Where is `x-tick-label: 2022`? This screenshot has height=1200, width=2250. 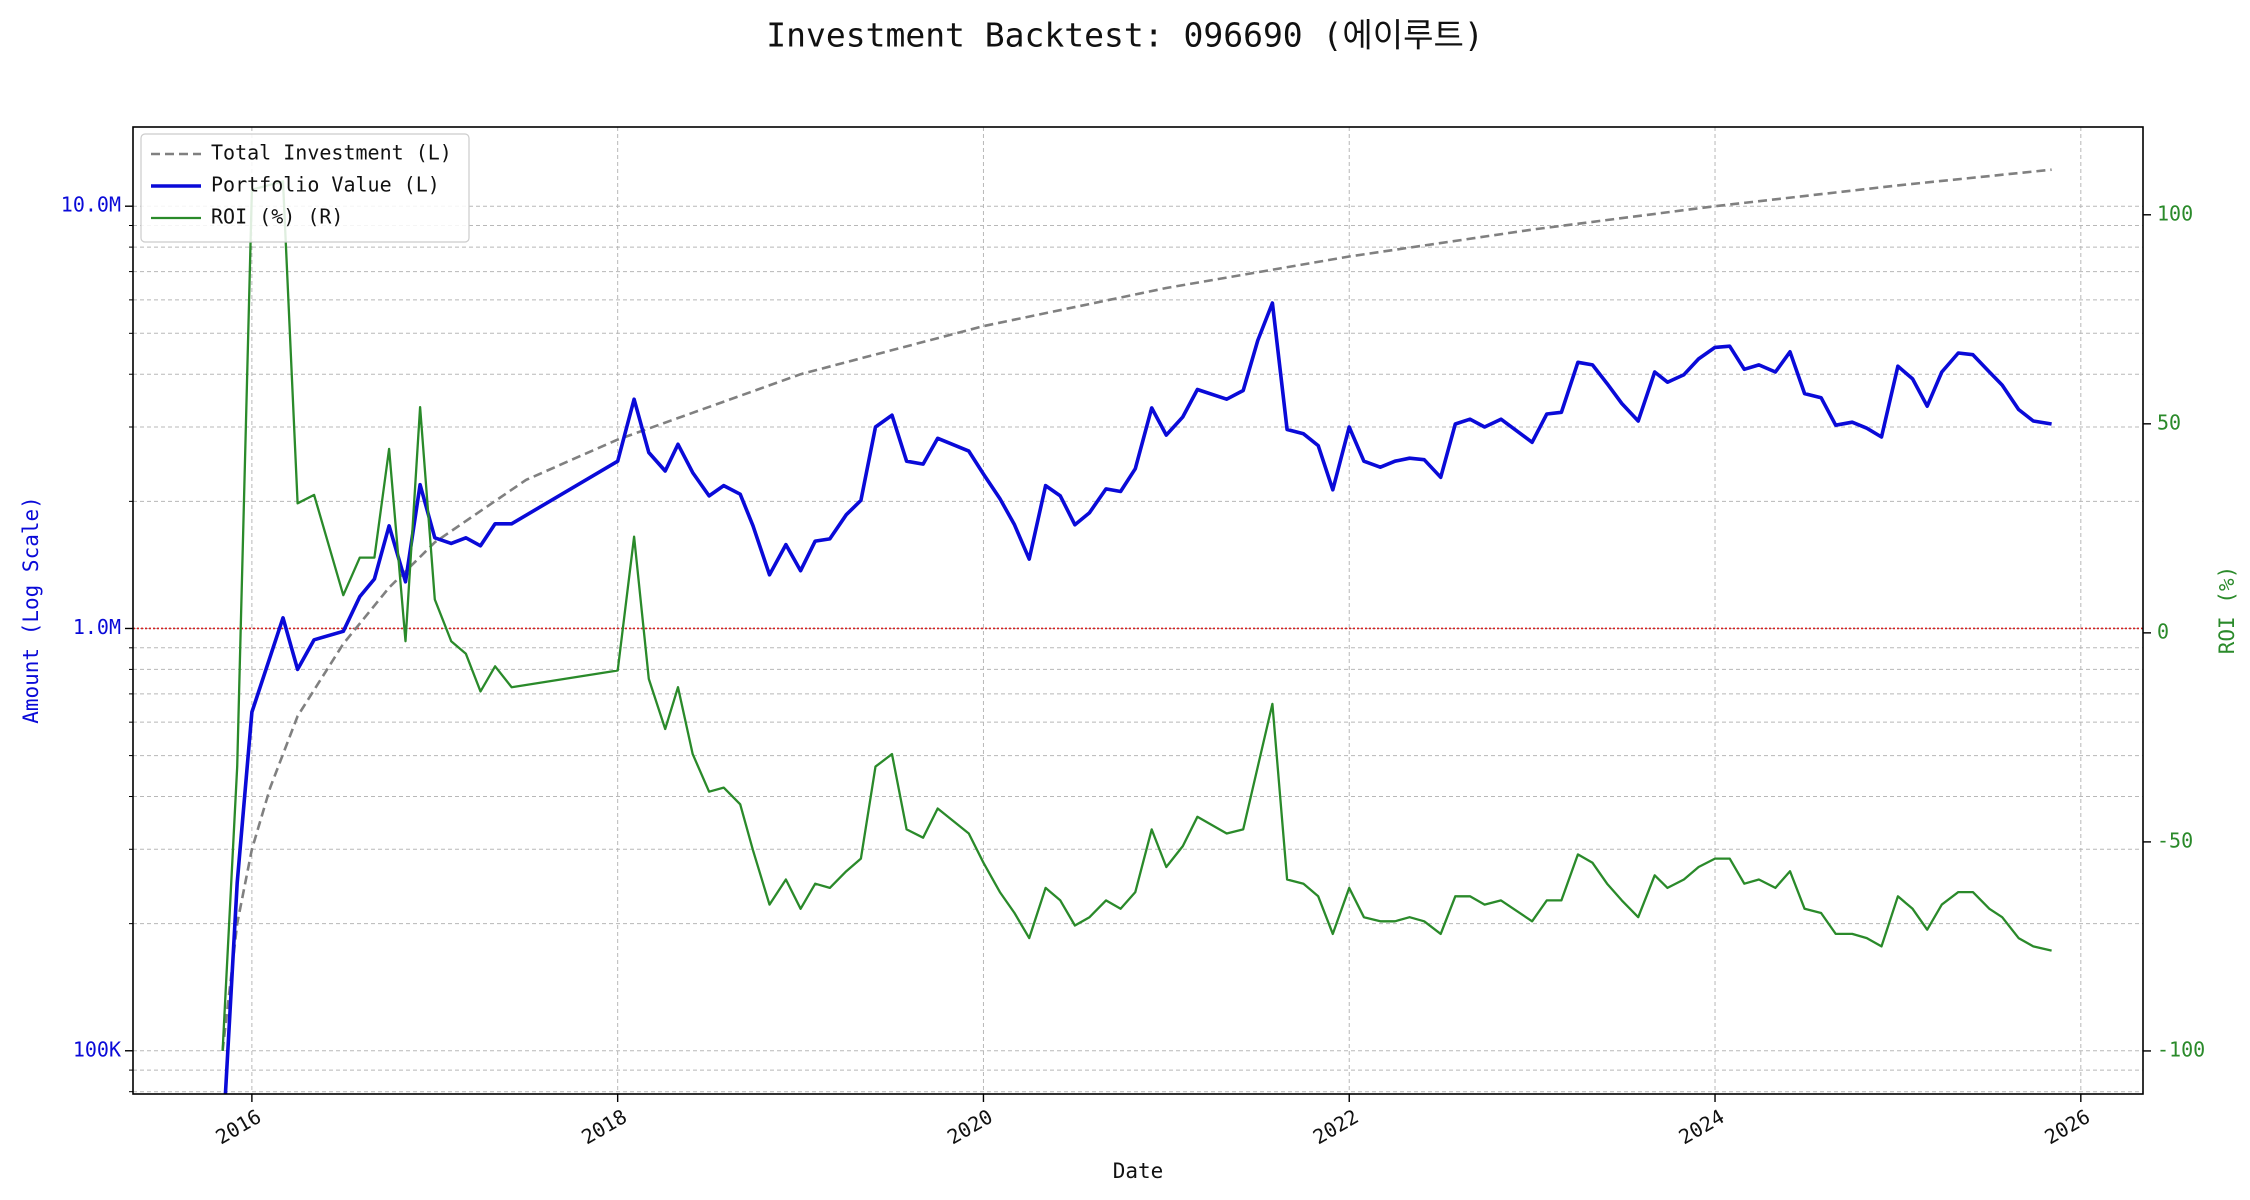 x-tick-label: 2022 is located at coordinates (1336, 1126).